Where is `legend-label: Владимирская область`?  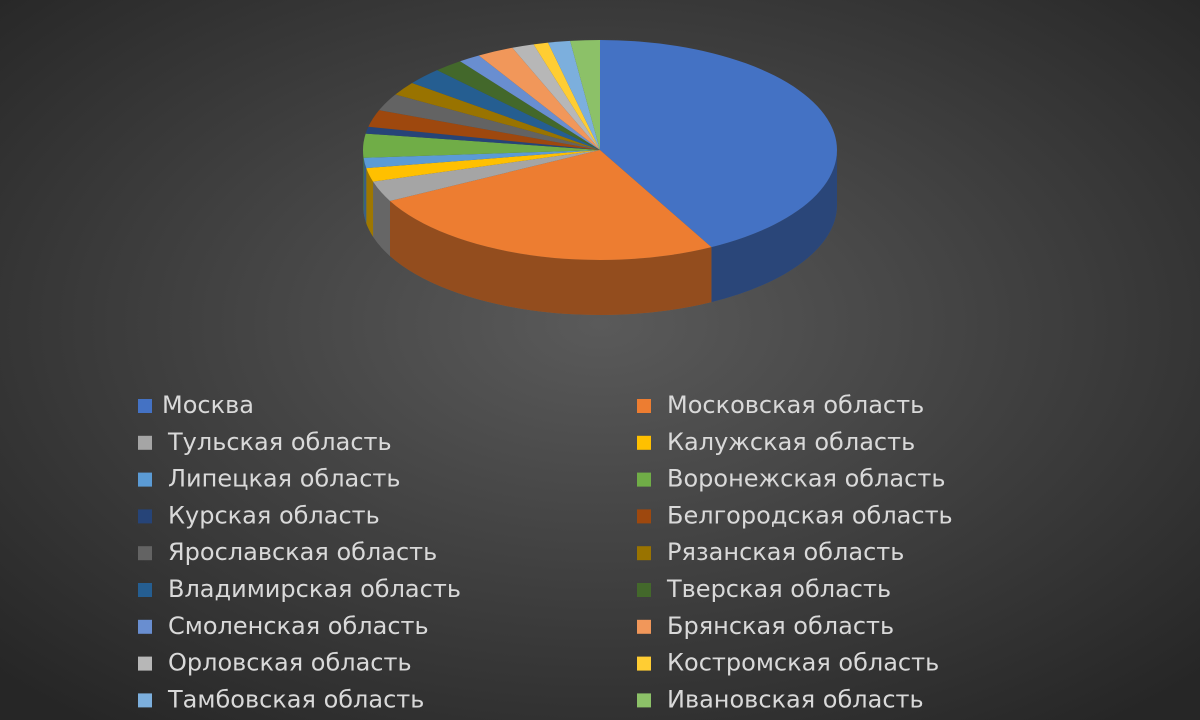 legend-label: Владимирская область is located at coordinates (314, 589).